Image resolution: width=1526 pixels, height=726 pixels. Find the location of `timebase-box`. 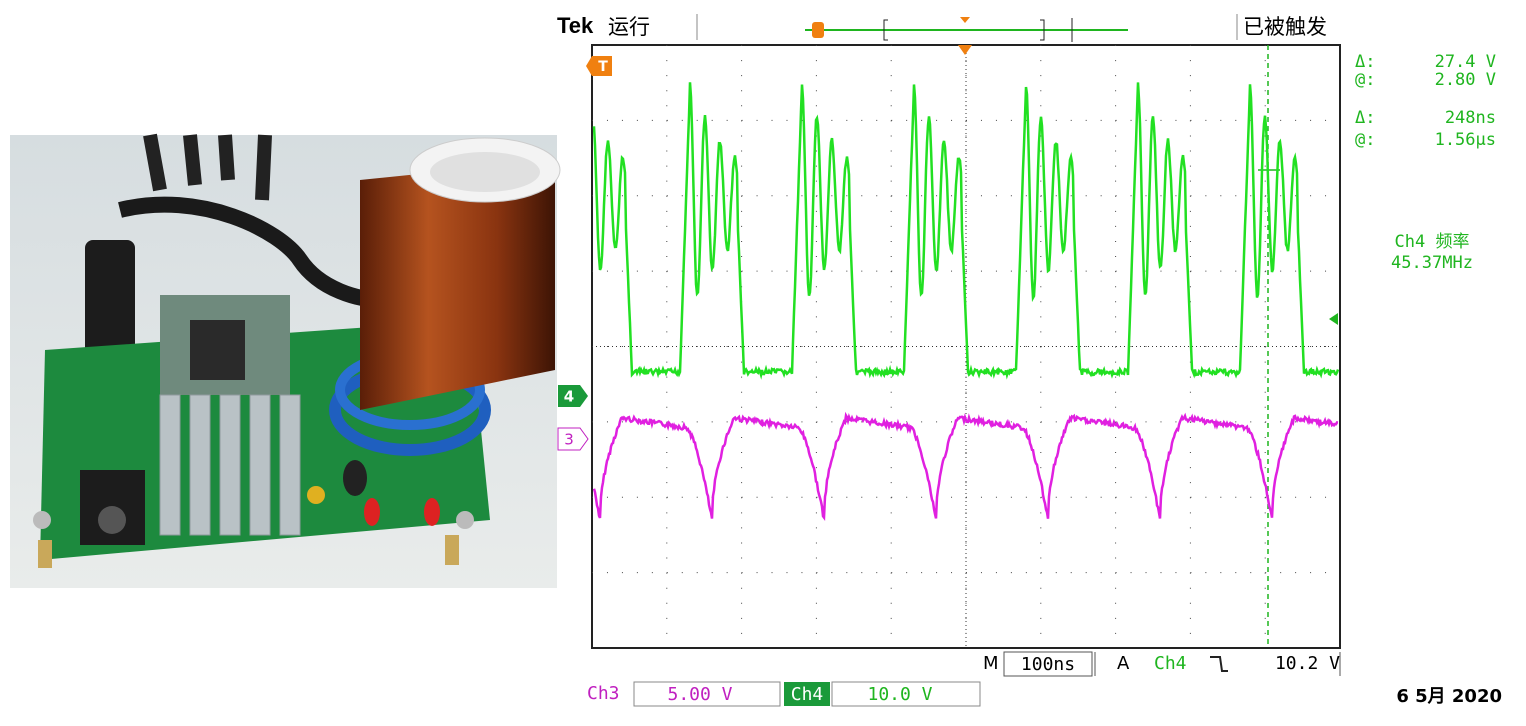

timebase-box is located at coordinates (1048, 664).